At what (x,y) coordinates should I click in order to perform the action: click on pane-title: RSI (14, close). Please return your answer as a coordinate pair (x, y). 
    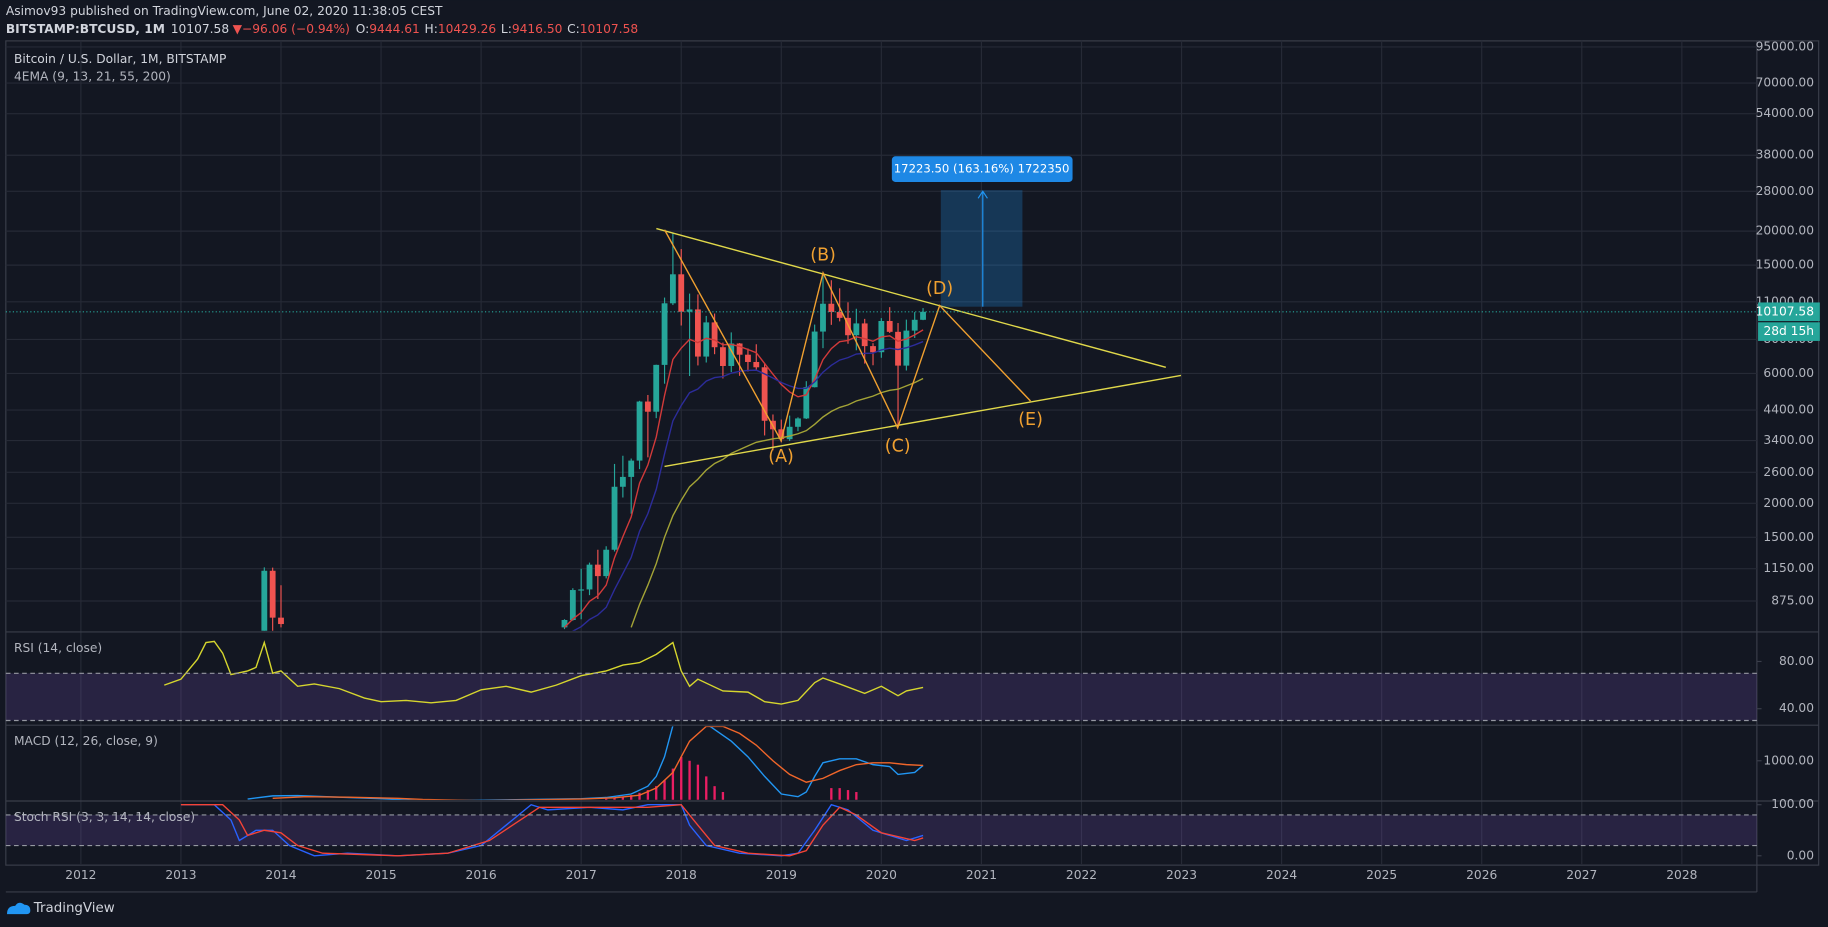
    Looking at the image, I should click on (58, 648).